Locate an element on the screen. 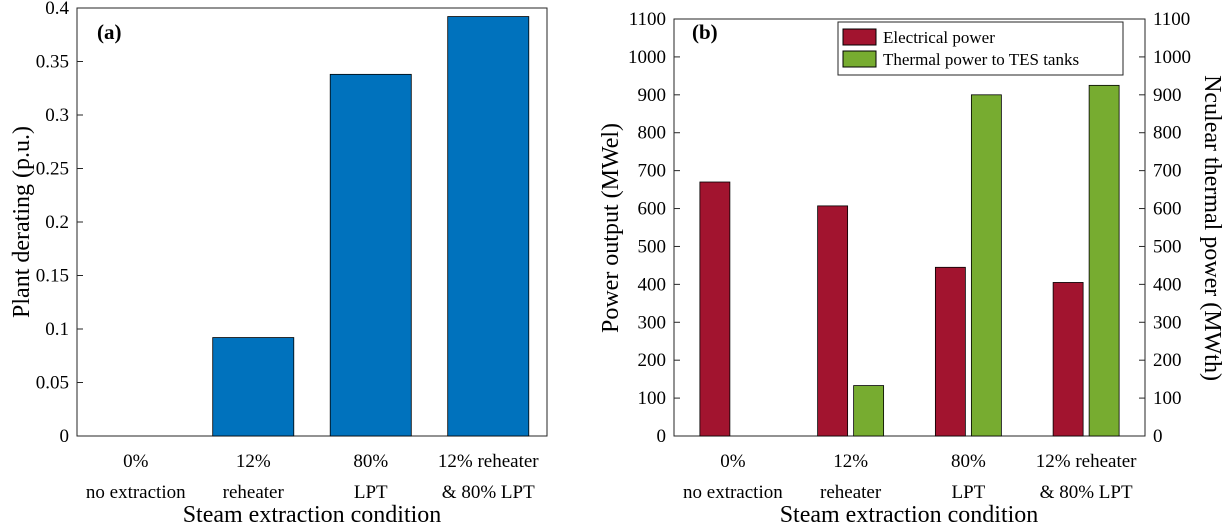 The width and height of the screenshot is (1225, 529). chart-b-y-ticks-right: 0 100 200 300 400 500 600 700 800 900 1000 1100 is located at coordinates (1165, 228).